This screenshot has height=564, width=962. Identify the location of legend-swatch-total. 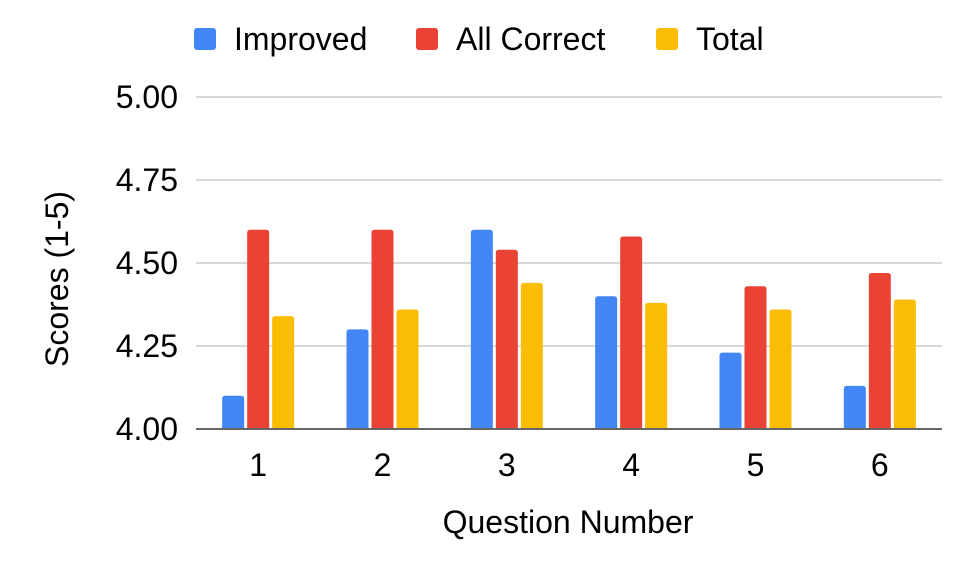
(667, 39).